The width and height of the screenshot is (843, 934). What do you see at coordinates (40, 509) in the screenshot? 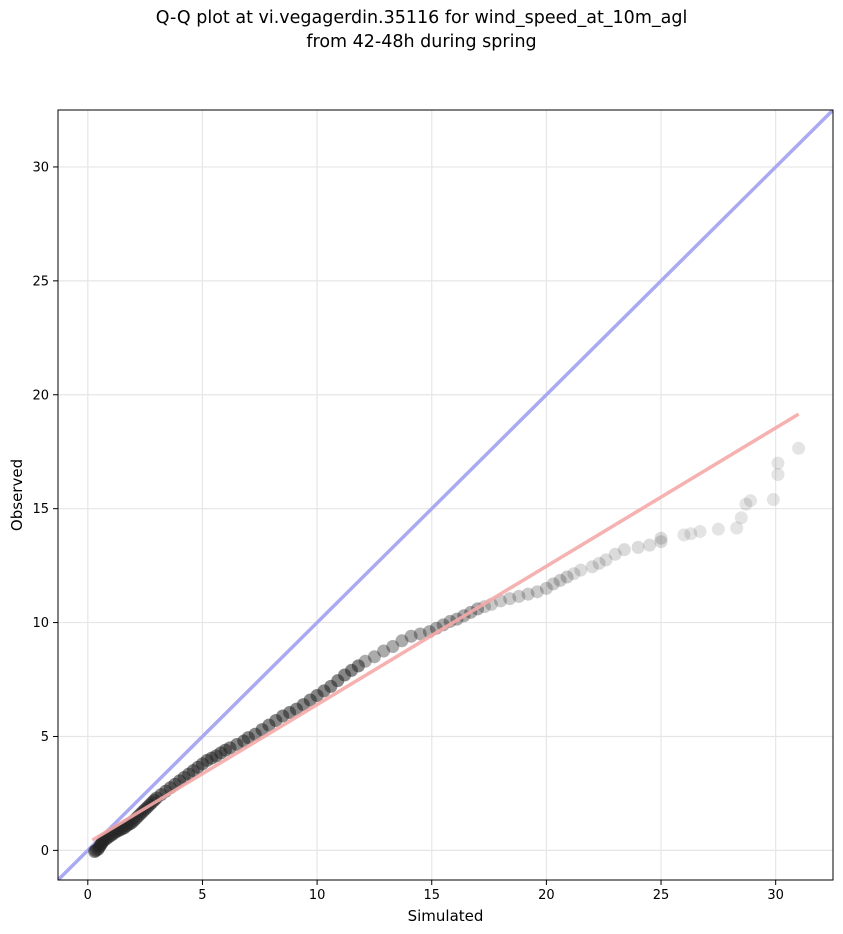
I see `y-tick-label: 15` at bounding box center [40, 509].